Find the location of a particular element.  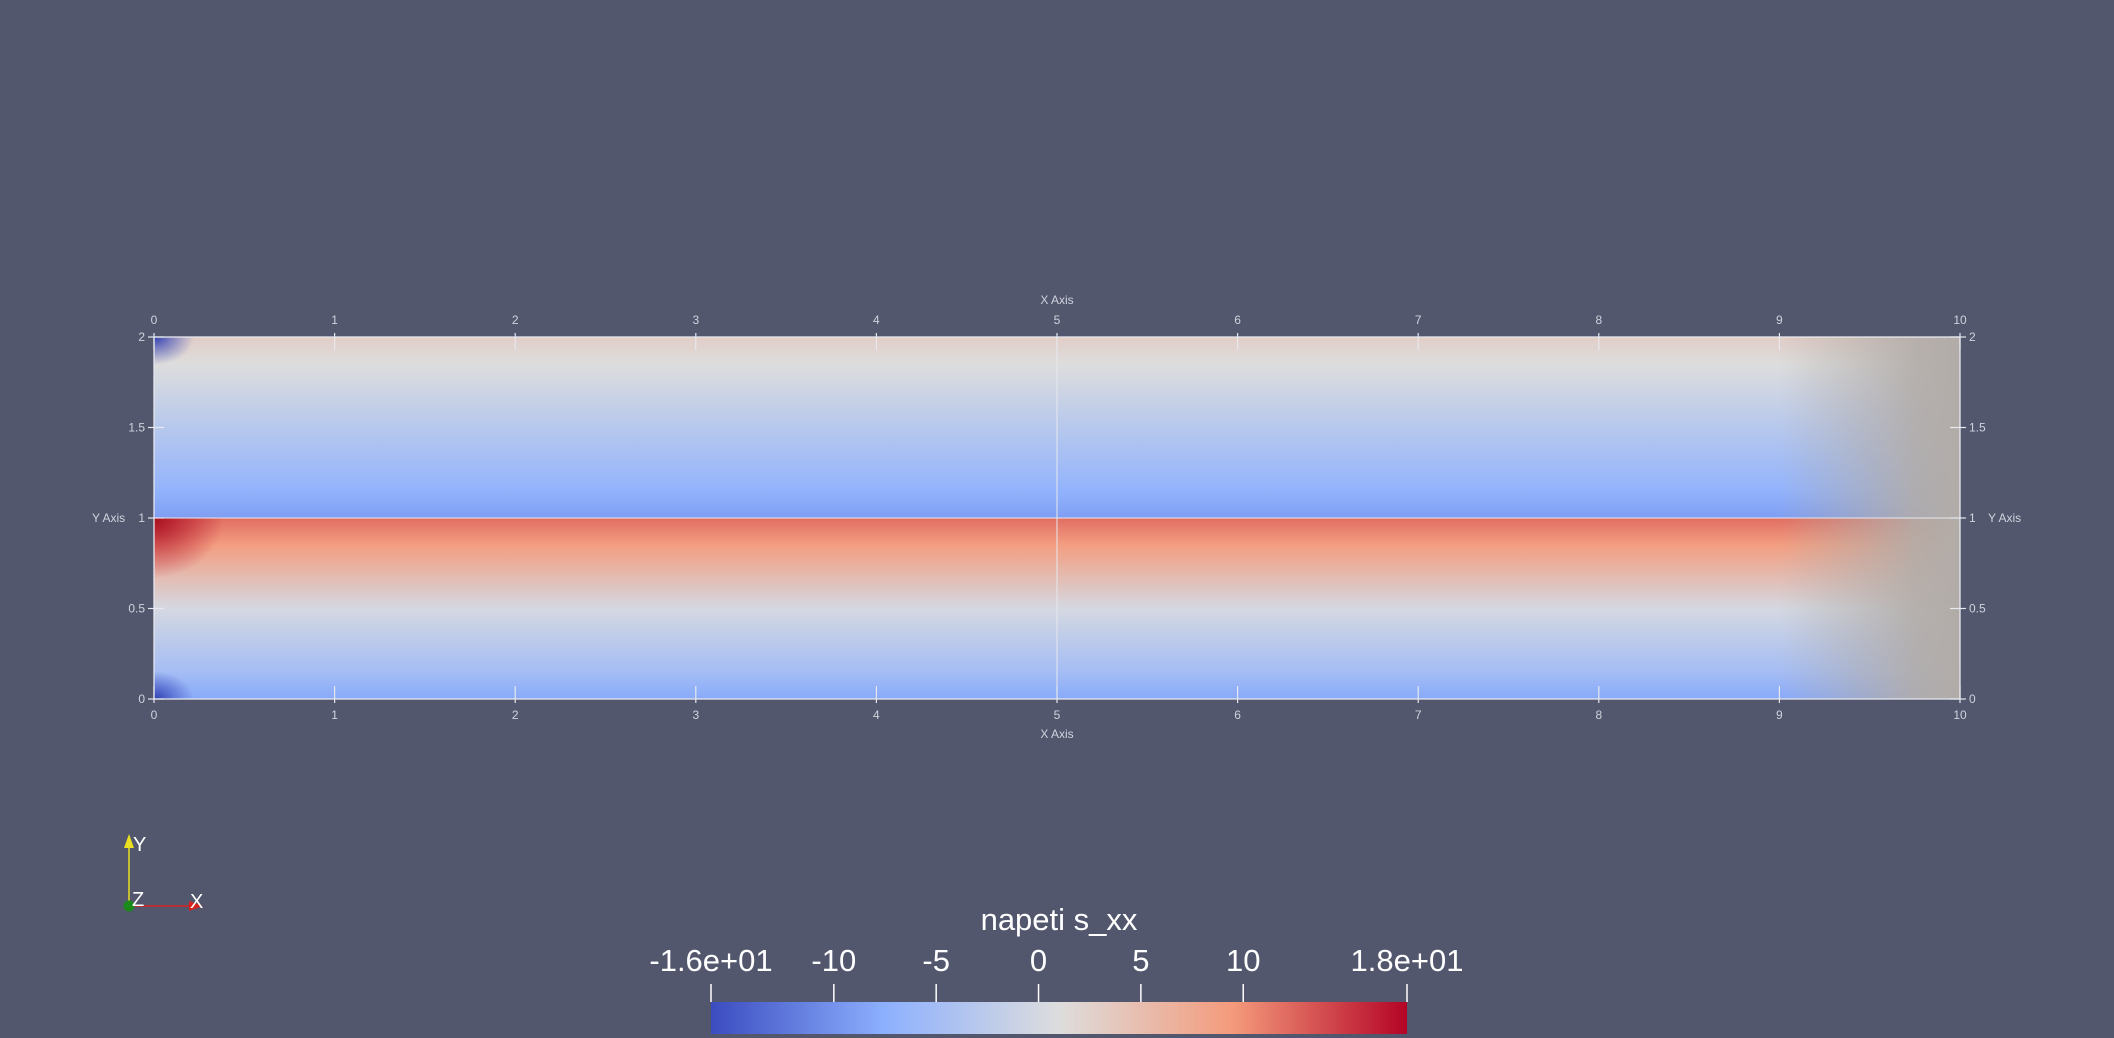

corner-highlight-blue-bottom is located at coordinates (174, 685).